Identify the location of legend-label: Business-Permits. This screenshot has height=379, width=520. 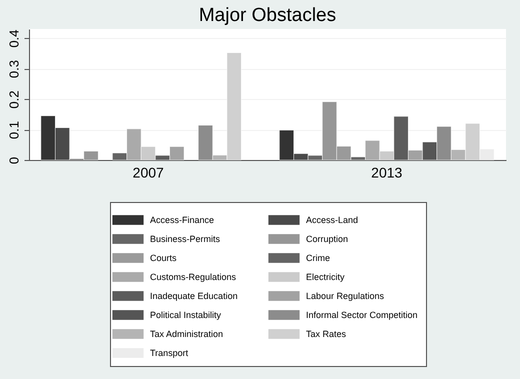
(185, 239).